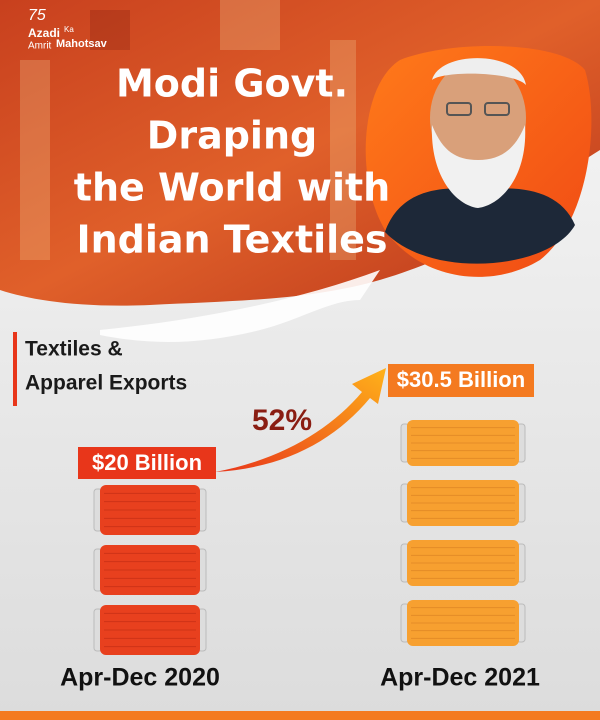 Image resolution: width=600 pixels, height=720 pixels. Describe the element at coordinates (74, 349) in the screenshot. I see `subtitle-line: Textiles &` at that location.